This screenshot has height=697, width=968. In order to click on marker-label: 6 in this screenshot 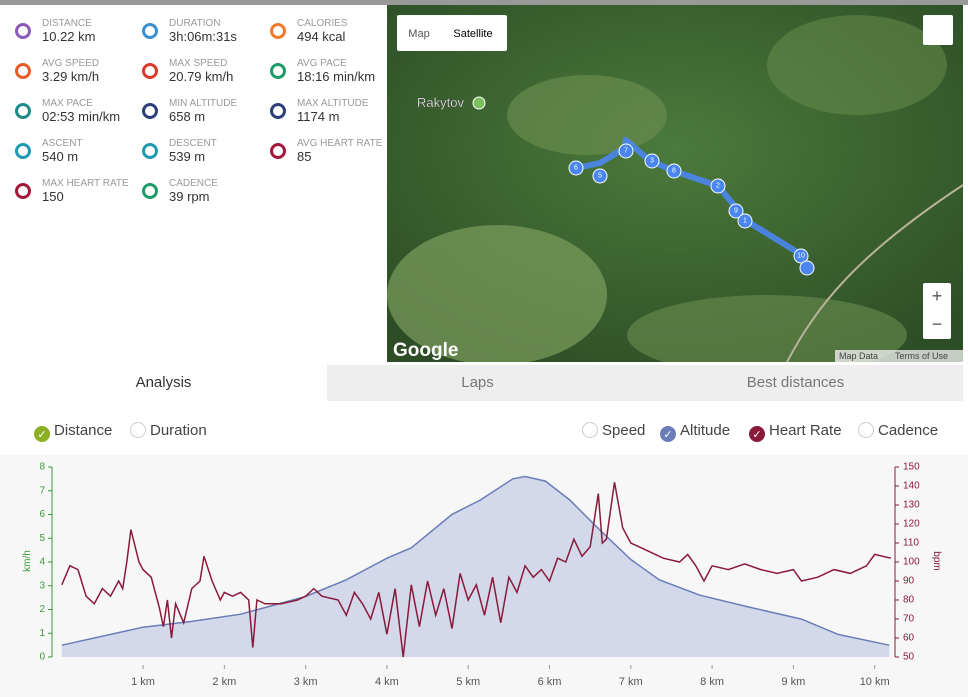, I will do `click(576, 168)`.